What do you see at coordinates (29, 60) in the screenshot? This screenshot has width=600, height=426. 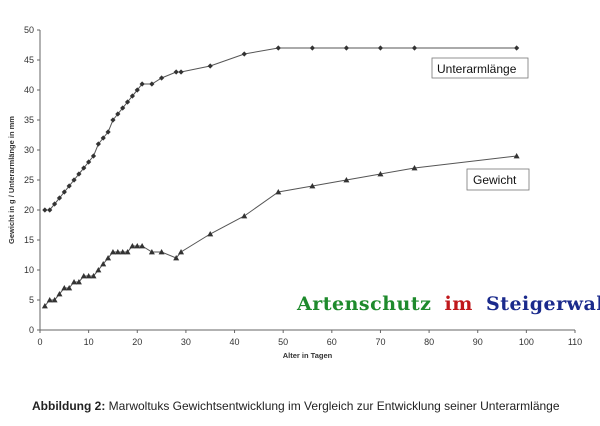 I see `y-tick-label: 45` at bounding box center [29, 60].